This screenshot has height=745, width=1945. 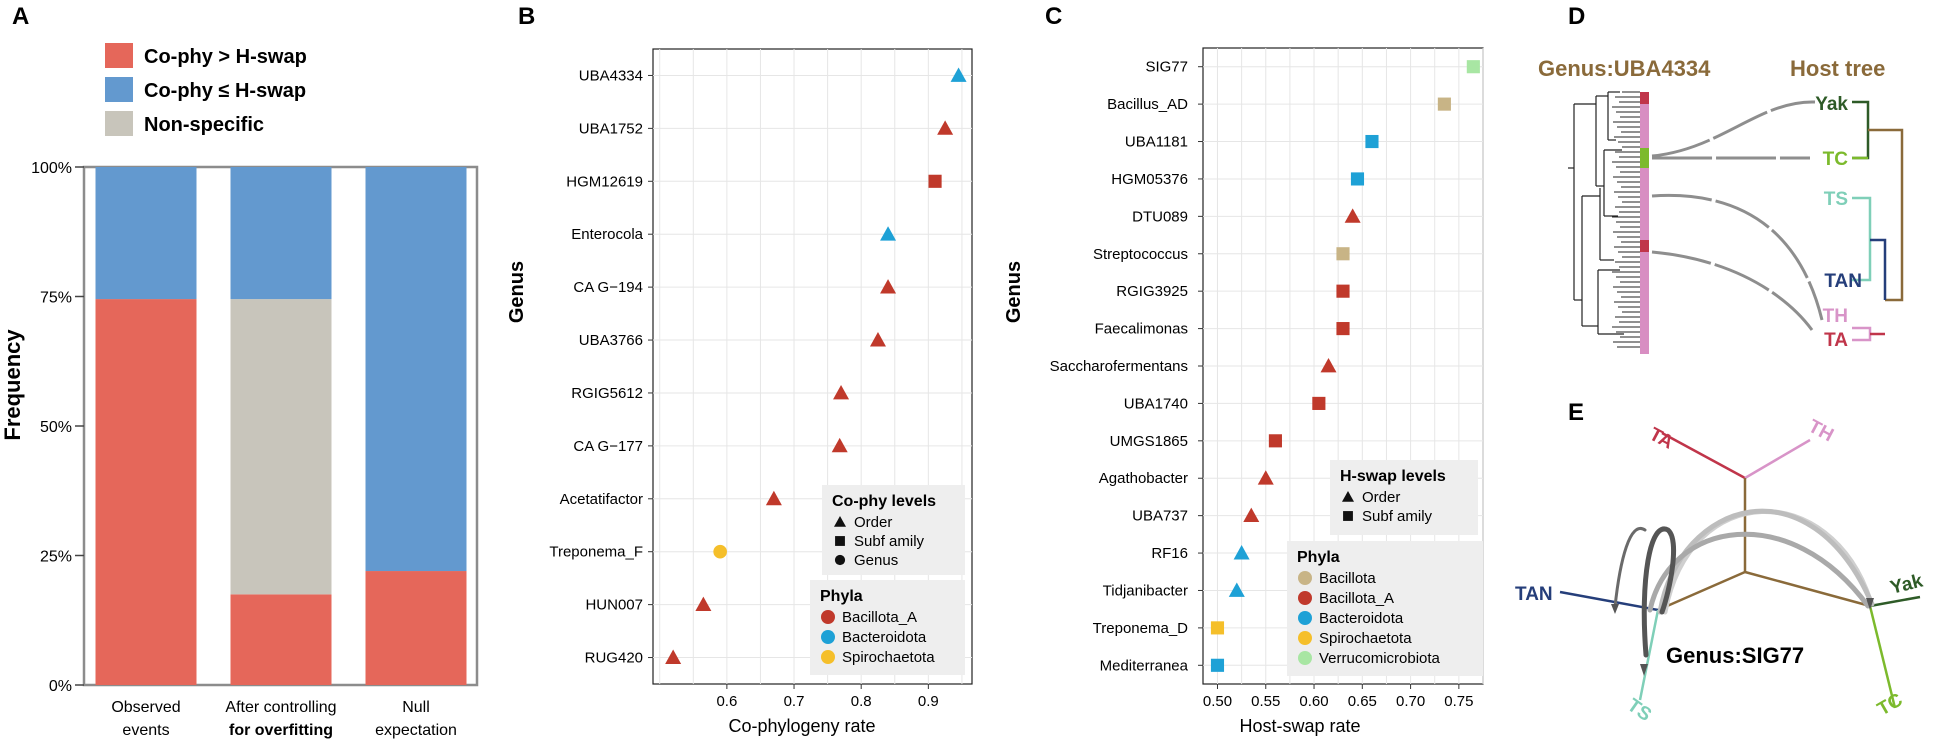 I want to click on c-color-legend-label-bacillota: Bacillota, so click(x=1347, y=578).